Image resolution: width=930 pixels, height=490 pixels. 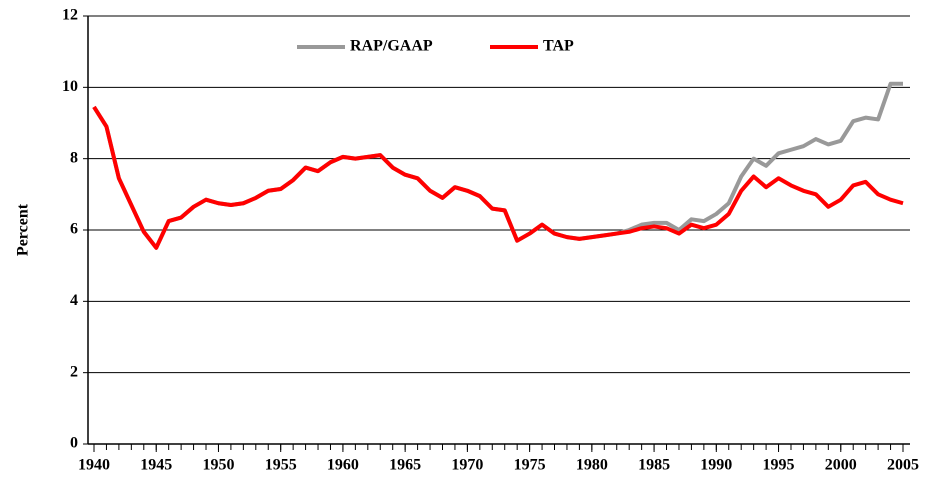 I want to click on x-tick-label: 1995, so click(x=779, y=465).